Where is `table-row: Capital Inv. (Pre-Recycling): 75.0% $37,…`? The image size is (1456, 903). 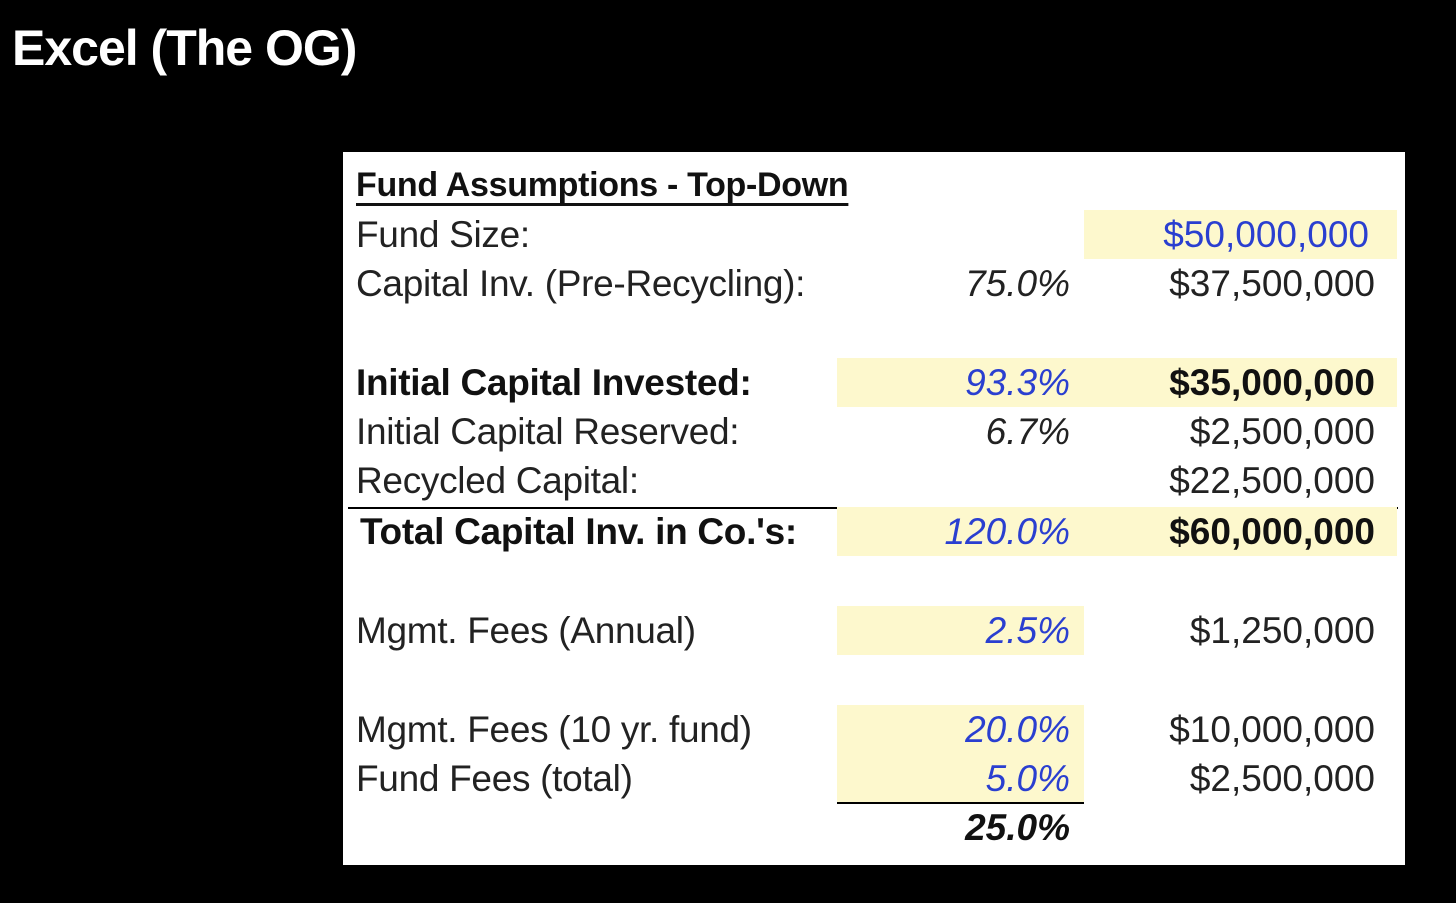
table-row: Capital Inv. (Pre-Recycling): 75.0% $37,… is located at coordinates (874, 283).